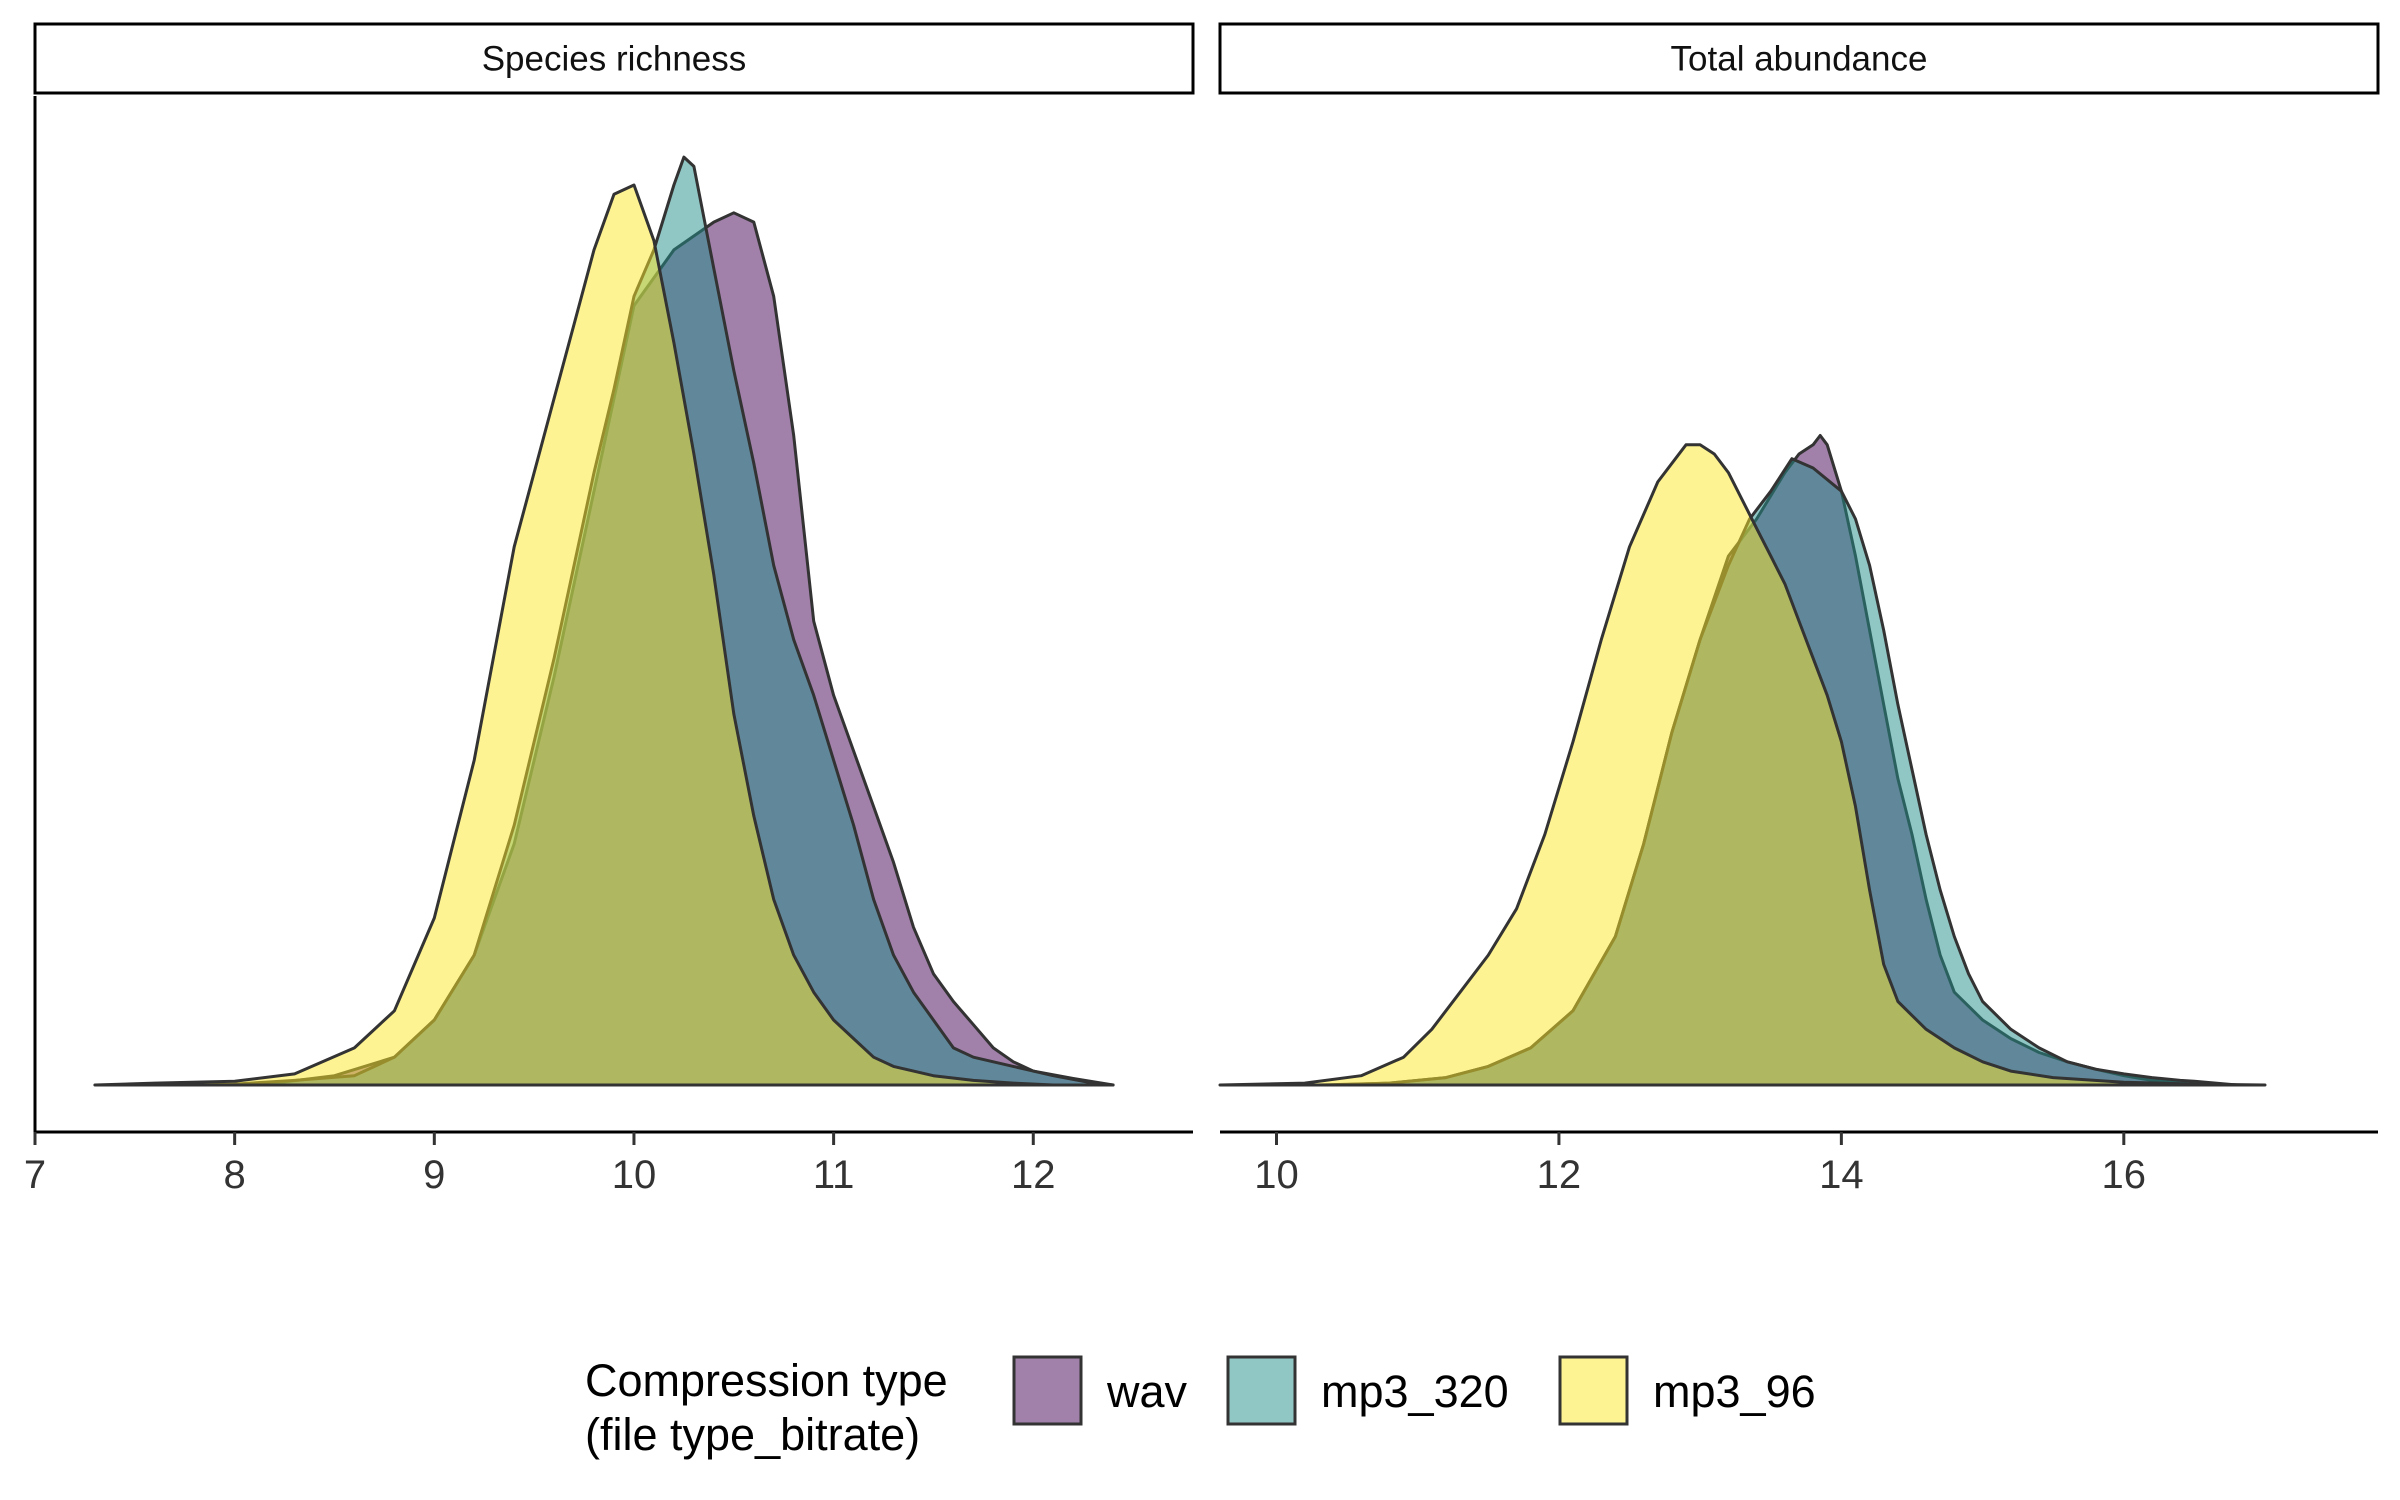  I want to click on facet-strip-label: Total abundance, so click(1799, 59).